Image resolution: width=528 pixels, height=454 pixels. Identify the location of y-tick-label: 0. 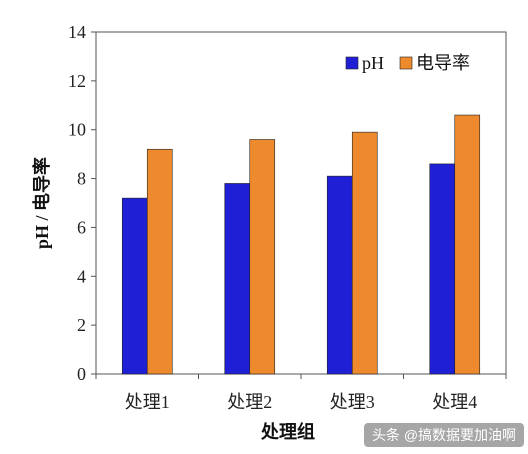
(81, 374).